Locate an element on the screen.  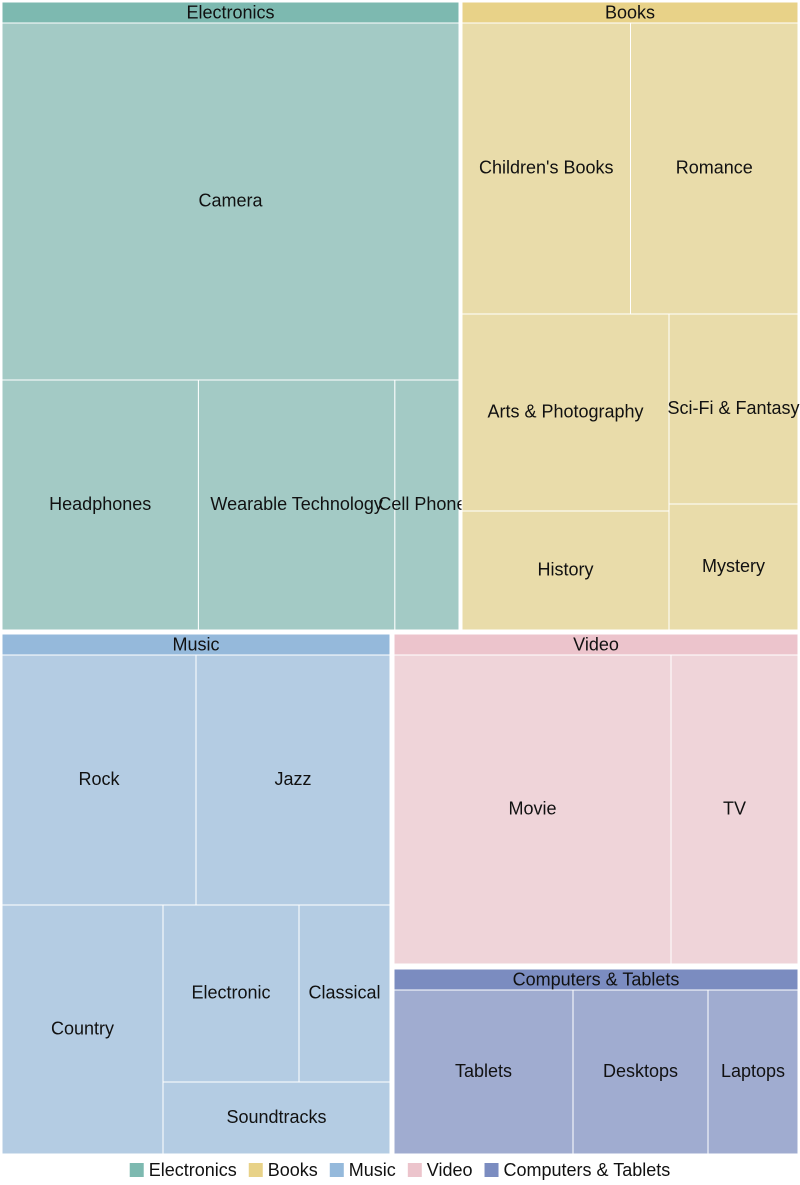
tile-wearable-technology is located at coordinates (296, 505).